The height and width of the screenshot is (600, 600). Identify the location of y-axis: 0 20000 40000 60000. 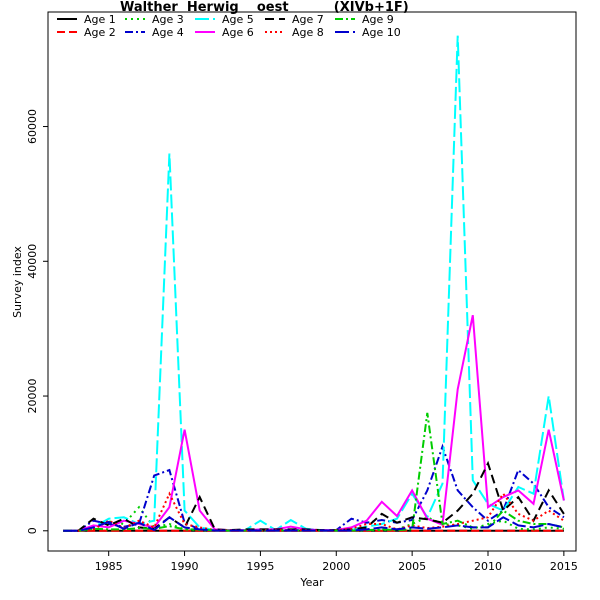
(37, 321).